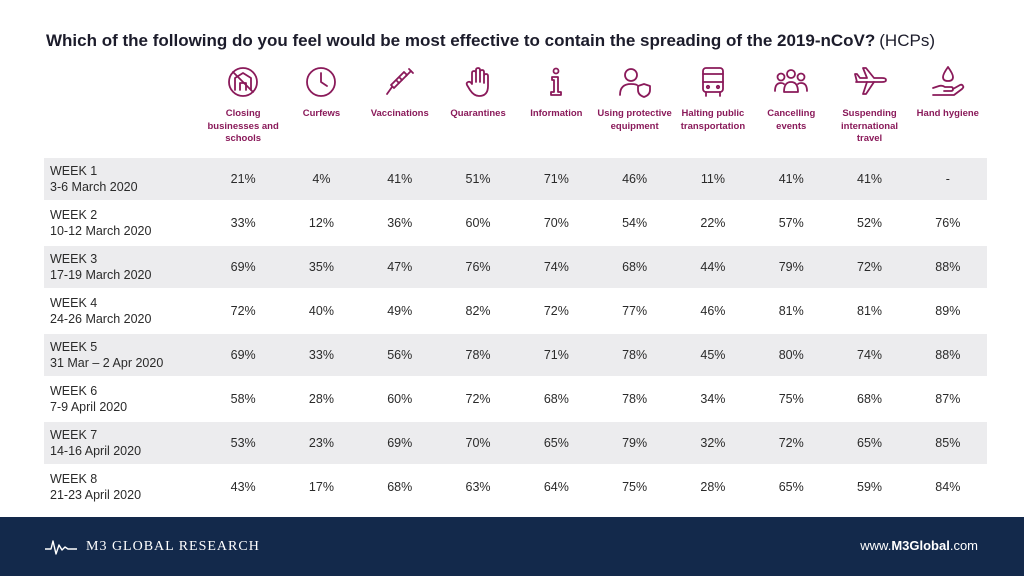  Describe the element at coordinates (321, 82) in the screenshot. I see `clock-icon` at that location.